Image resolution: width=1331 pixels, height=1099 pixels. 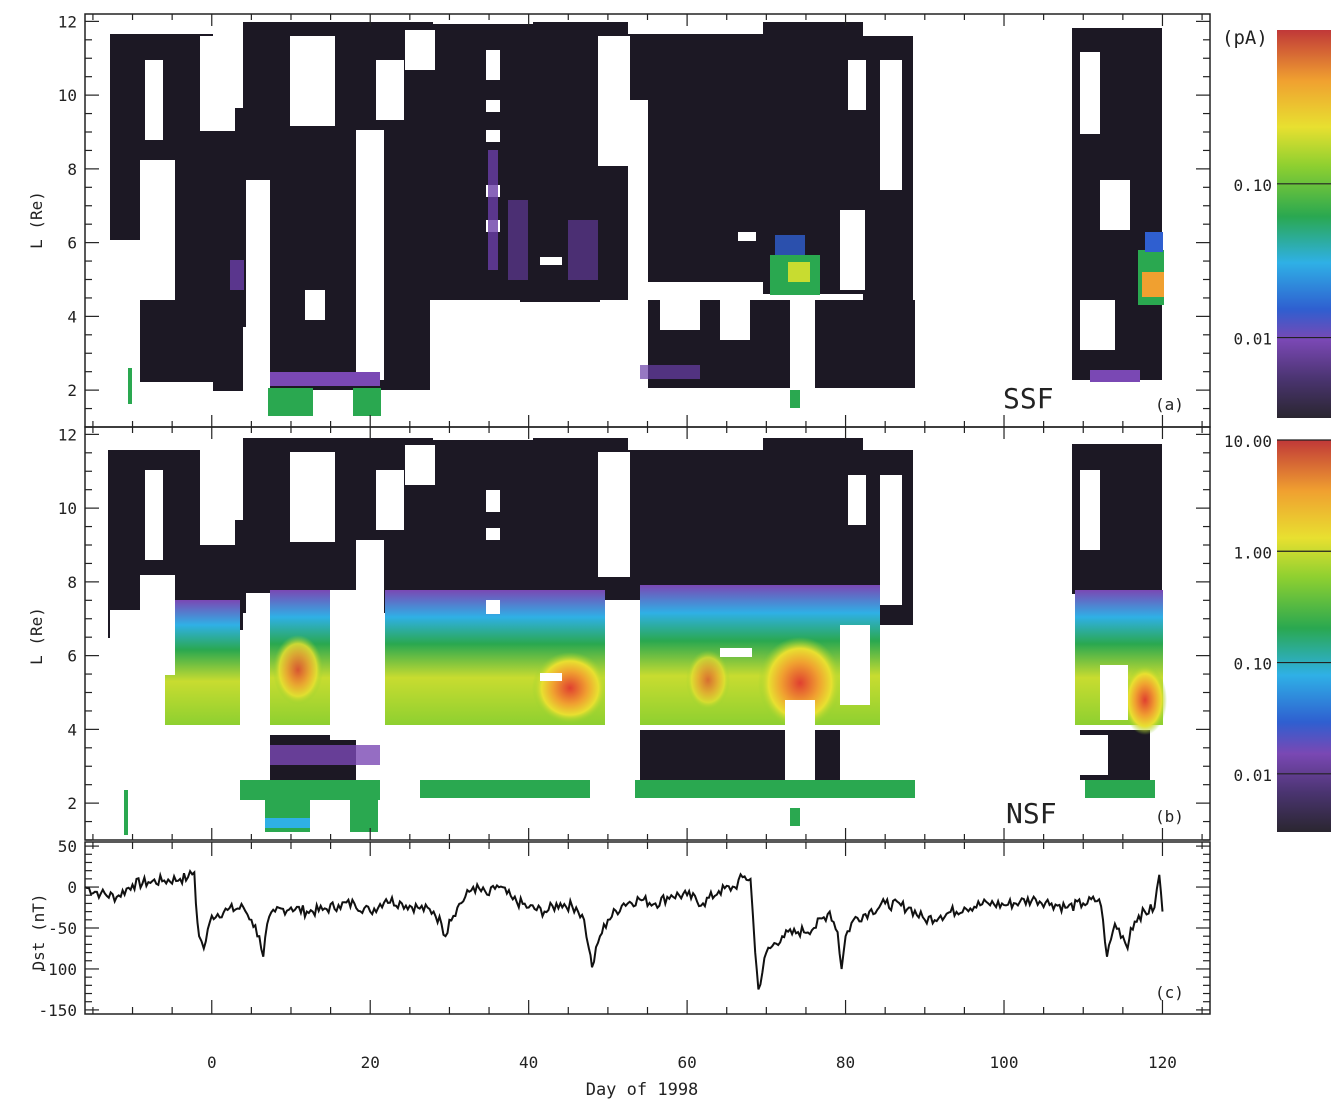 What do you see at coordinates (72, 169) in the screenshot?
I see `y-tick-label: 8` at bounding box center [72, 169].